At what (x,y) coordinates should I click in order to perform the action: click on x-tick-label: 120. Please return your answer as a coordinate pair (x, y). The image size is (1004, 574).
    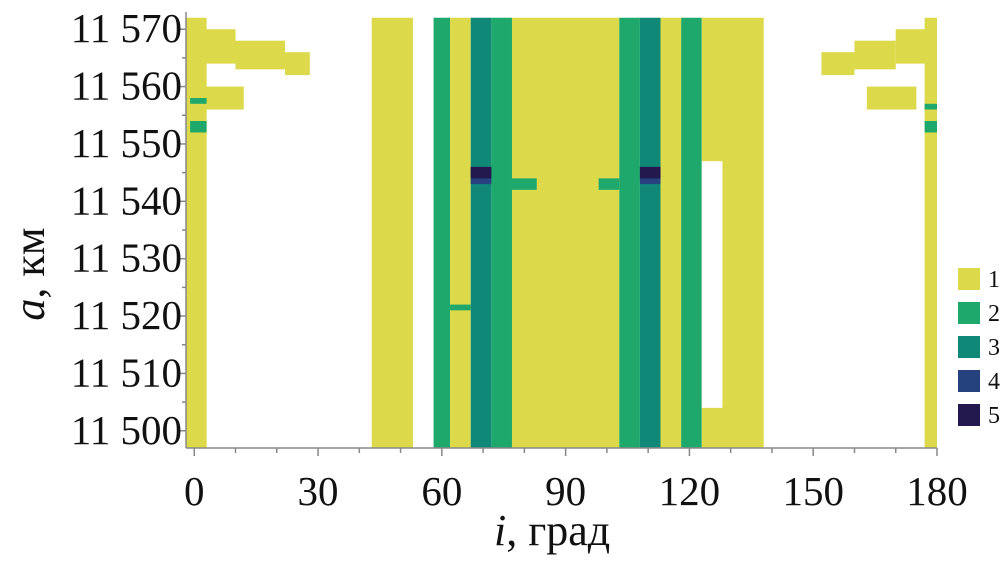
    Looking at the image, I should click on (690, 491).